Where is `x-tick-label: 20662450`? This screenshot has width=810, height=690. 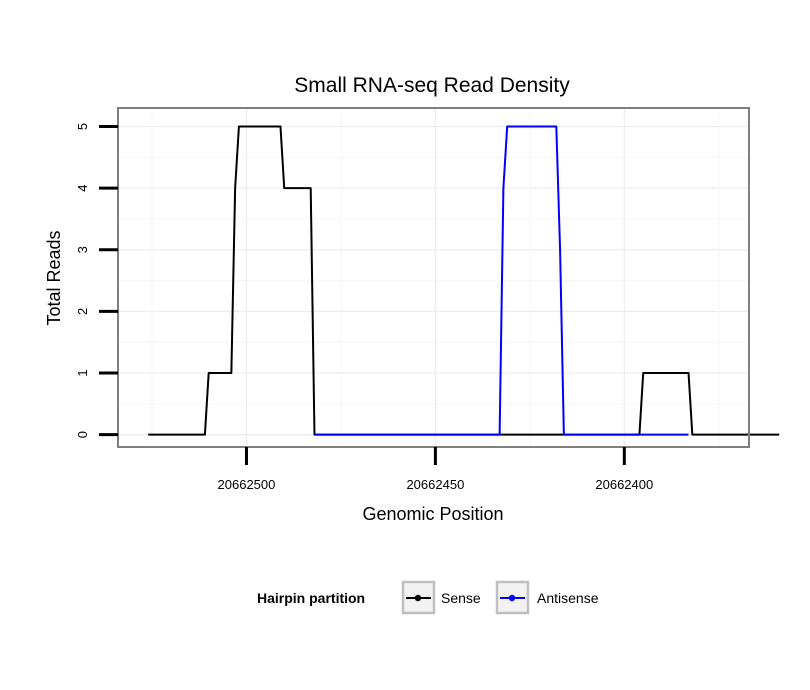
x-tick-label: 20662450 is located at coordinates (435, 484).